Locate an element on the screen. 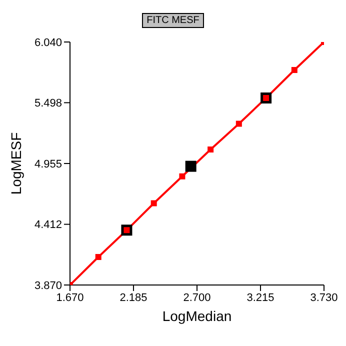 Image resolution: width=346 pixels, height=346 pixels. y-axis-title: LogMESF is located at coordinates (16, 163).